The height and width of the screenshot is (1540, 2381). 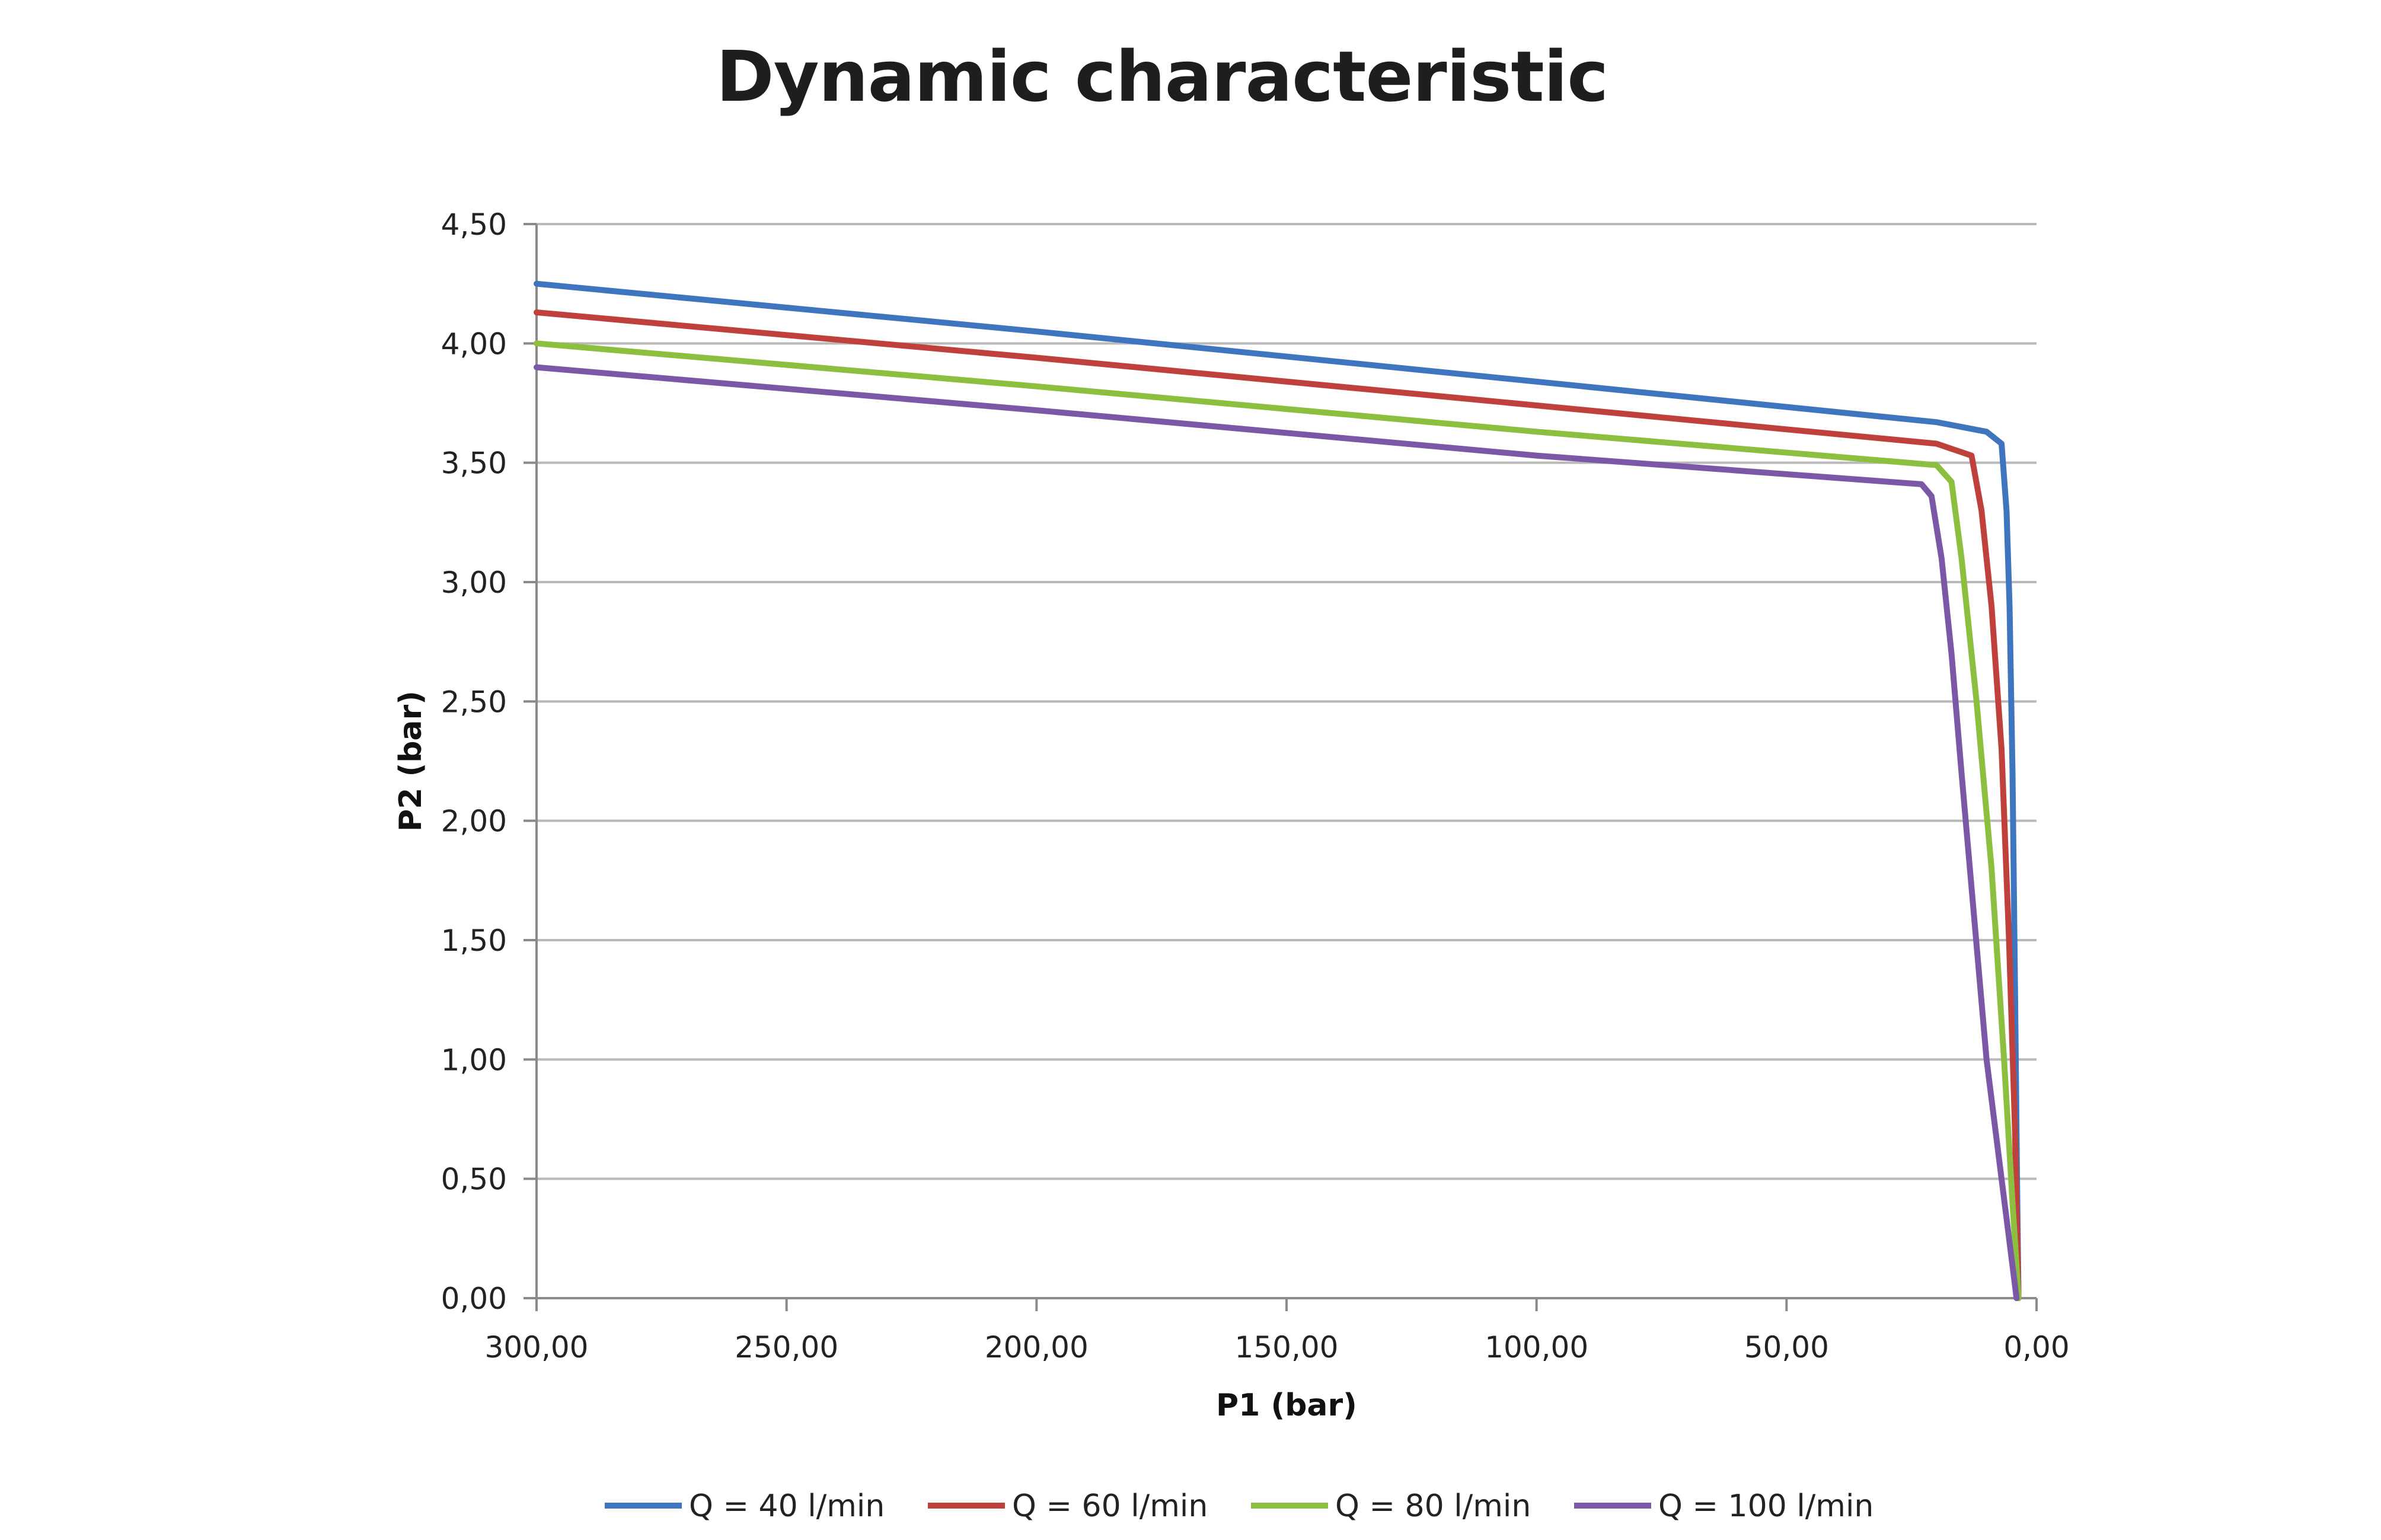 I want to click on y-tick-label: 4,50, so click(x=474, y=225).